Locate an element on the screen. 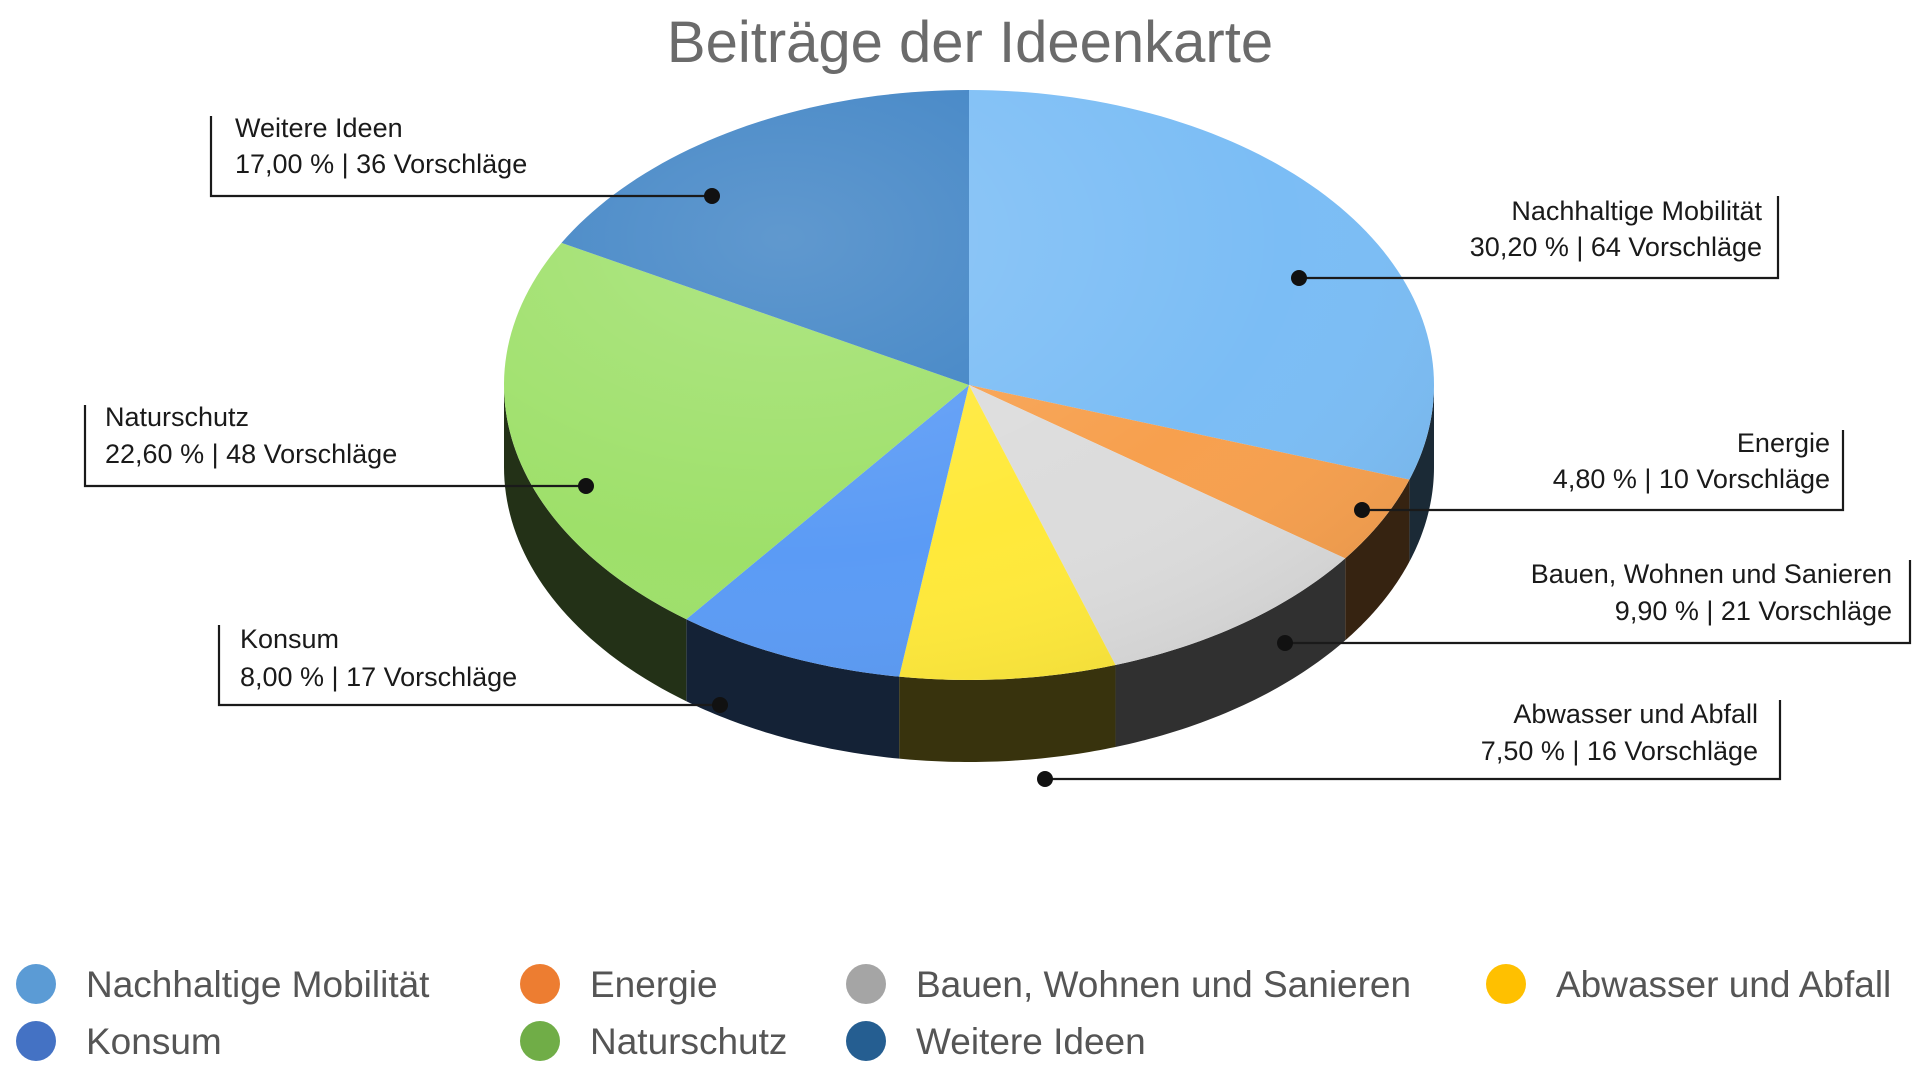  data-label-value-energie: 4,80 % | 10 Vorschläge is located at coordinates (1691, 479).